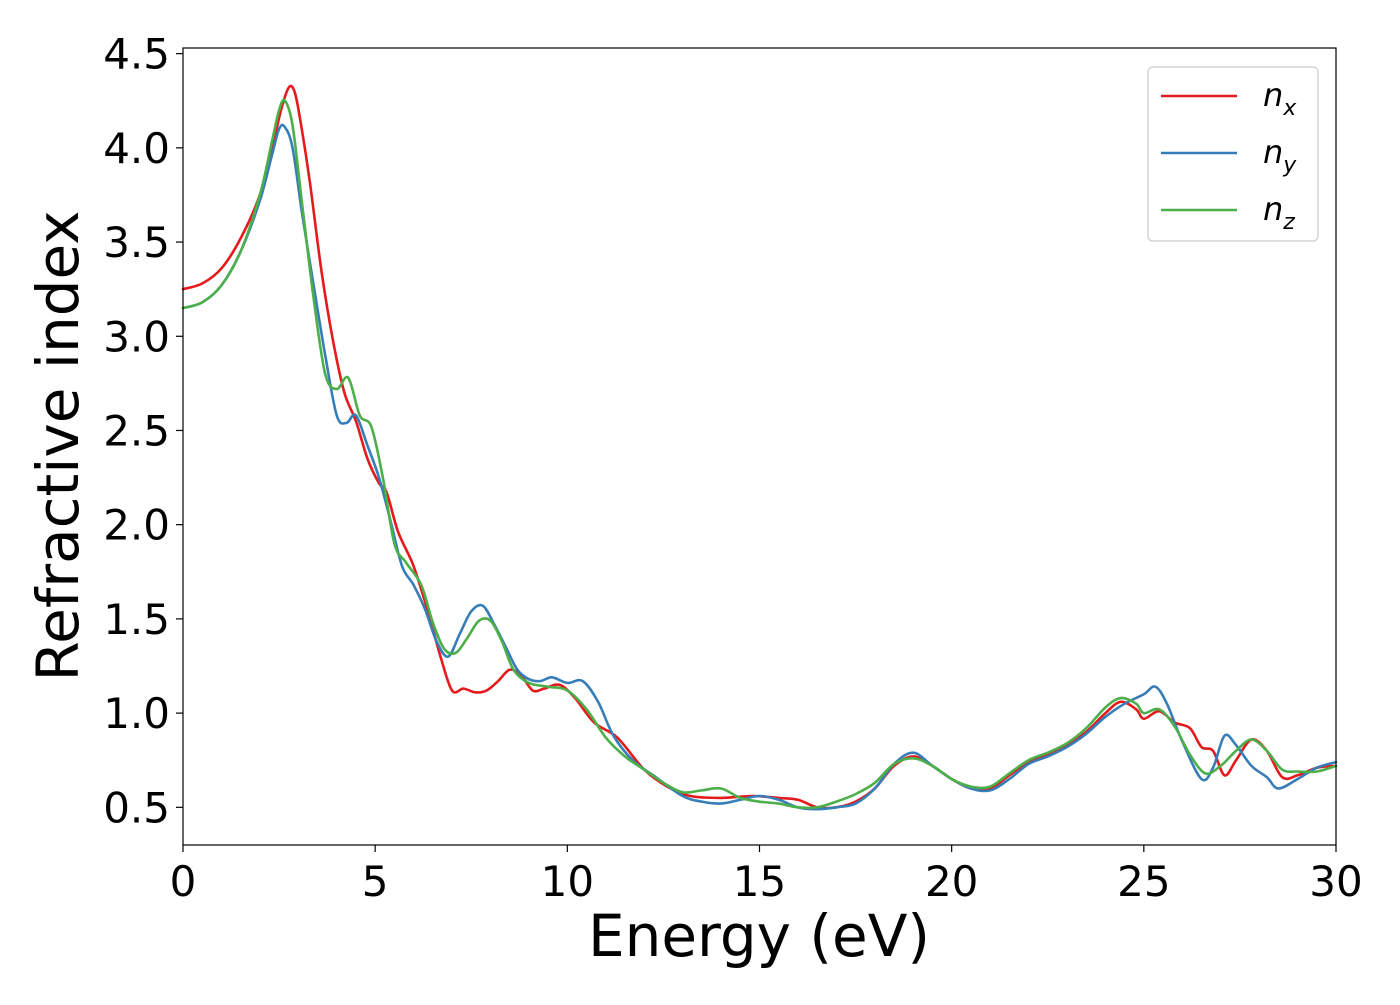 The width and height of the screenshot is (1400, 1005). I want to click on y-tick-label: 1.0, so click(136, 713).